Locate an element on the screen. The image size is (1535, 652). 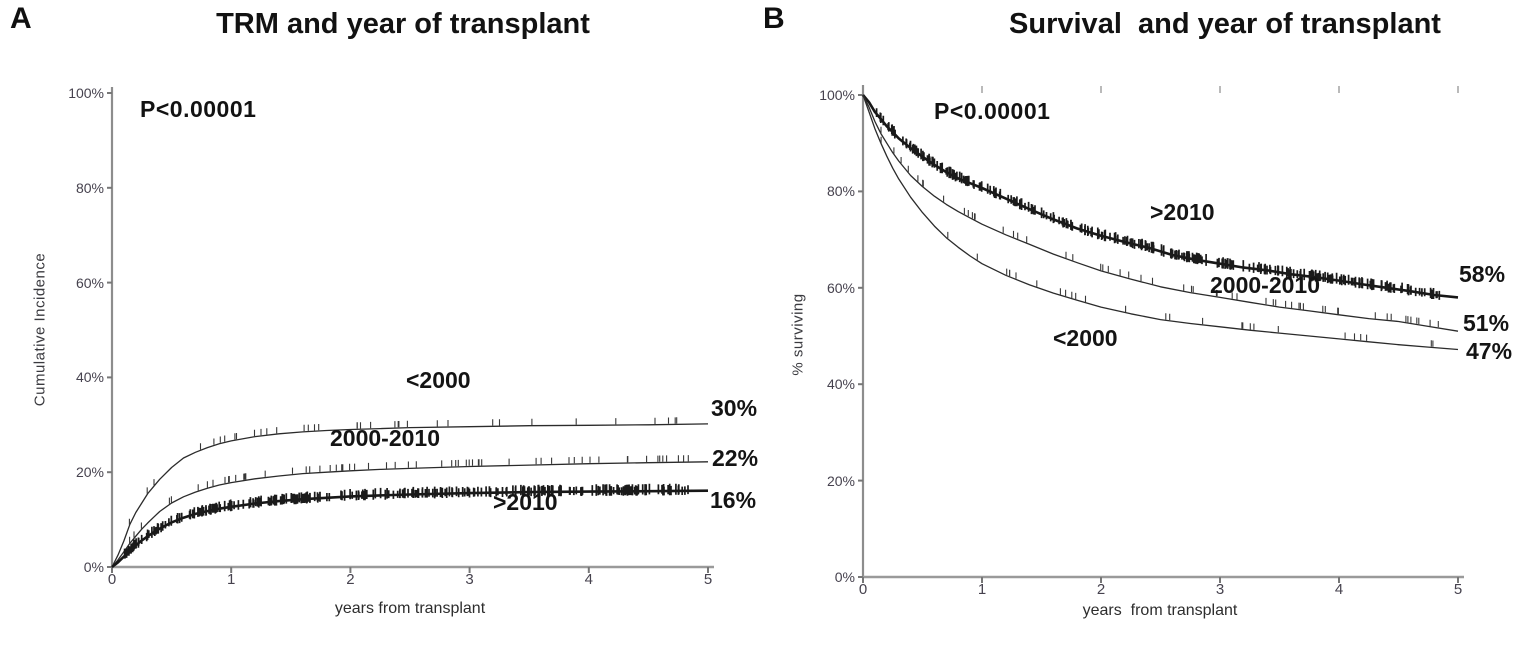
panel-a-y-axis-title: Cumulative Incidence is located at coordinates (40, 329).